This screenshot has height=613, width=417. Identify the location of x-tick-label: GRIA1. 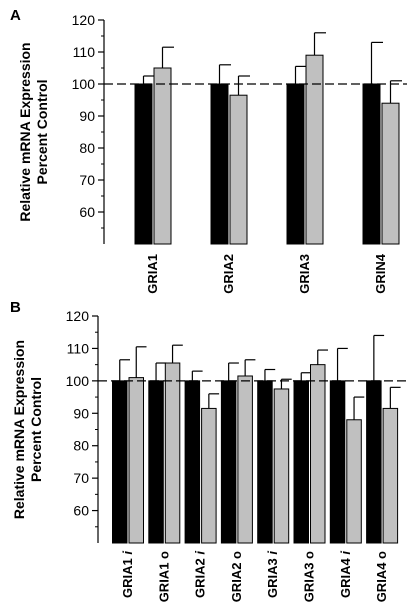
(152, 274).